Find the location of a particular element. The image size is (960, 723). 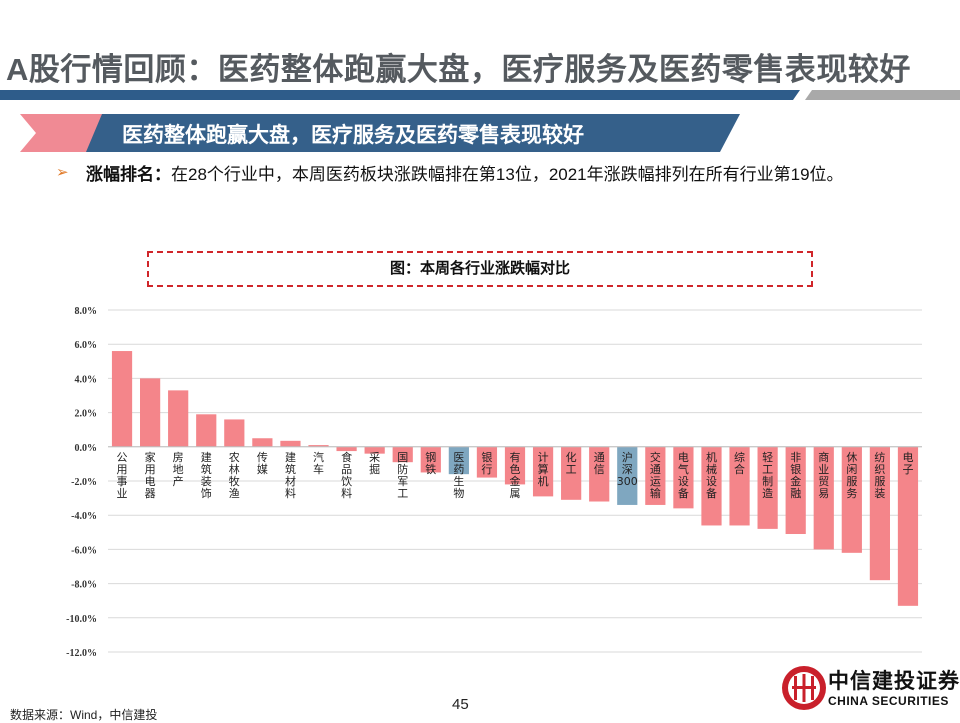

y-tick-label: -12.0% is located at coordinates (81, 653).